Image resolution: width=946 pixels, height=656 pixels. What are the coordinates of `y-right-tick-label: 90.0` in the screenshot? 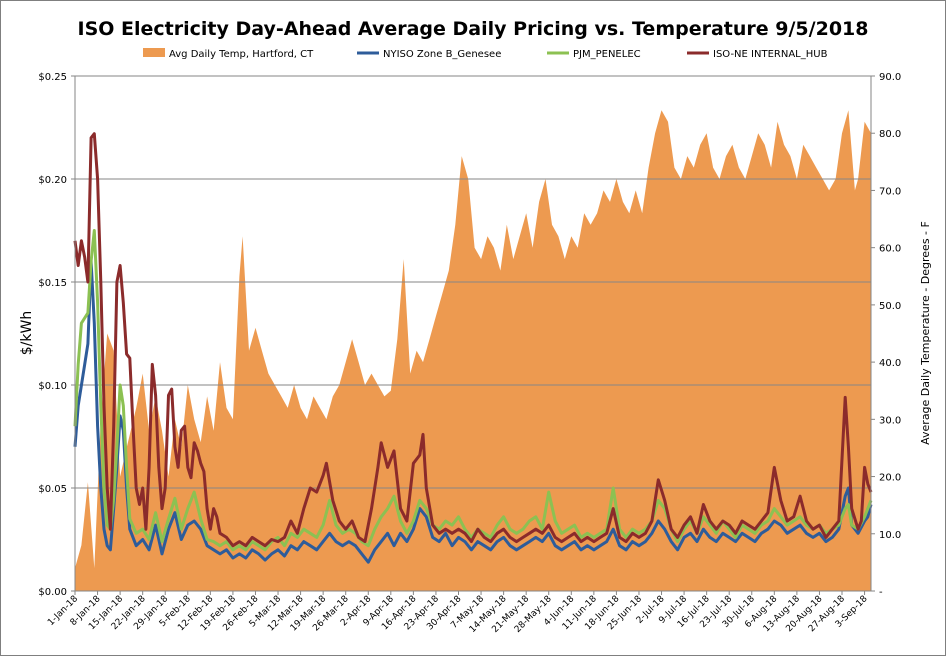 It's located at (890, 77).